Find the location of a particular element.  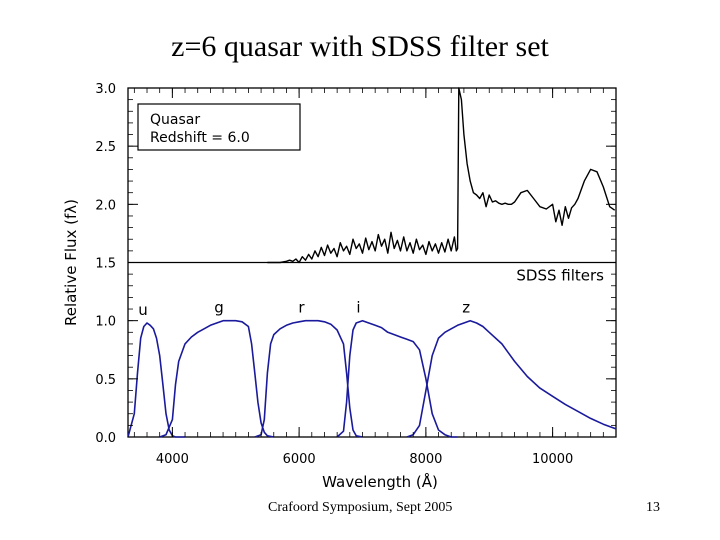

filter-label-z: z is located at coordinates (466, 308).